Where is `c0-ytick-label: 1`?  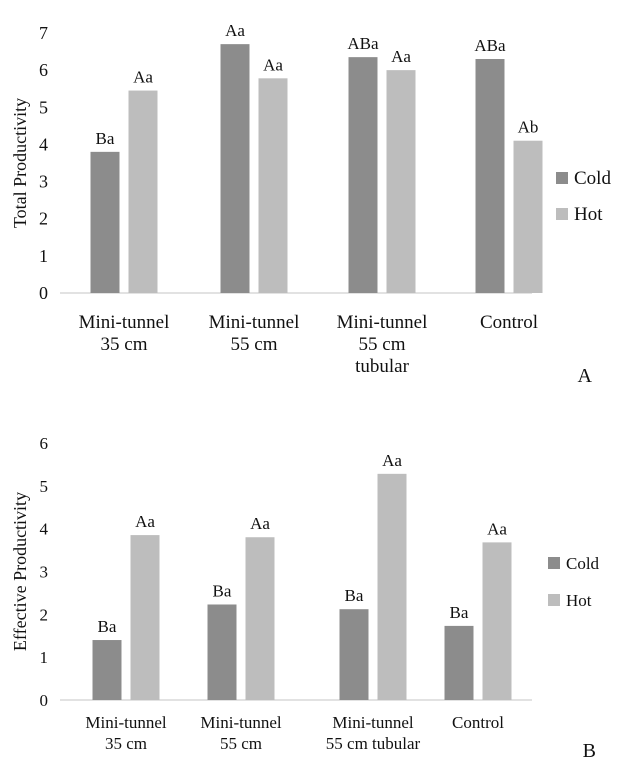
c0-ytick-label: 1 is located at coordinates (43, 256).